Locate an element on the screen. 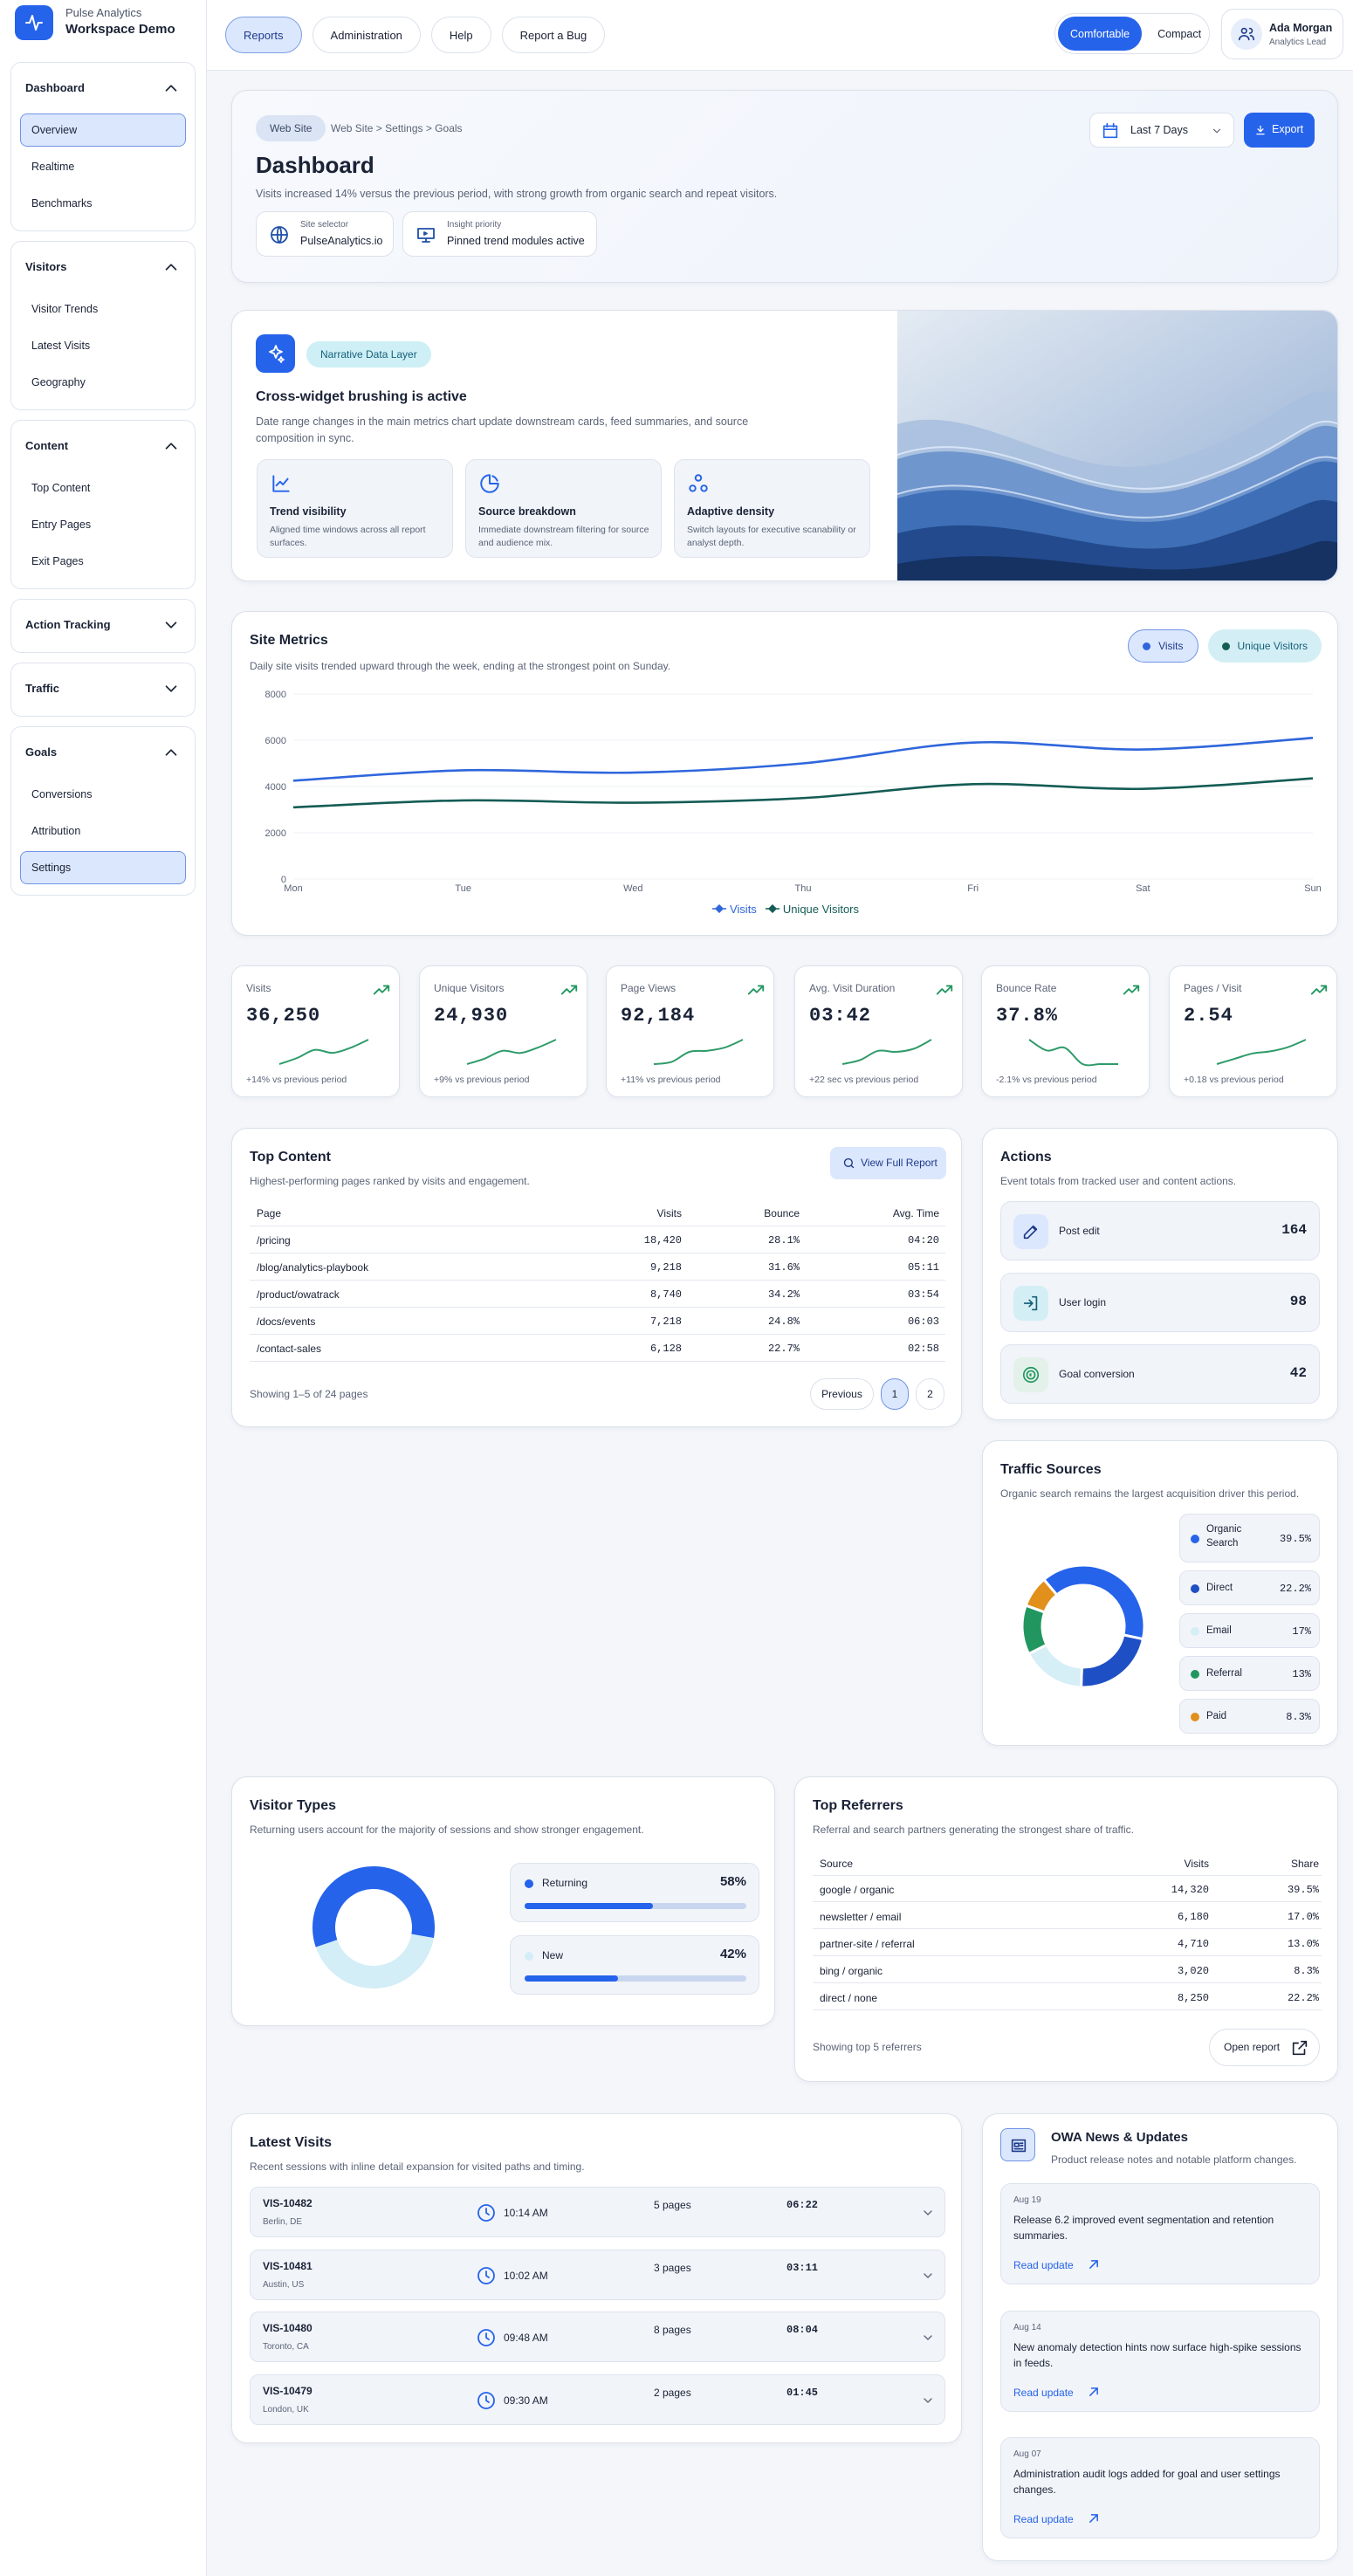  table-cell: 8.3% is located at coordinates (1306, 1971).